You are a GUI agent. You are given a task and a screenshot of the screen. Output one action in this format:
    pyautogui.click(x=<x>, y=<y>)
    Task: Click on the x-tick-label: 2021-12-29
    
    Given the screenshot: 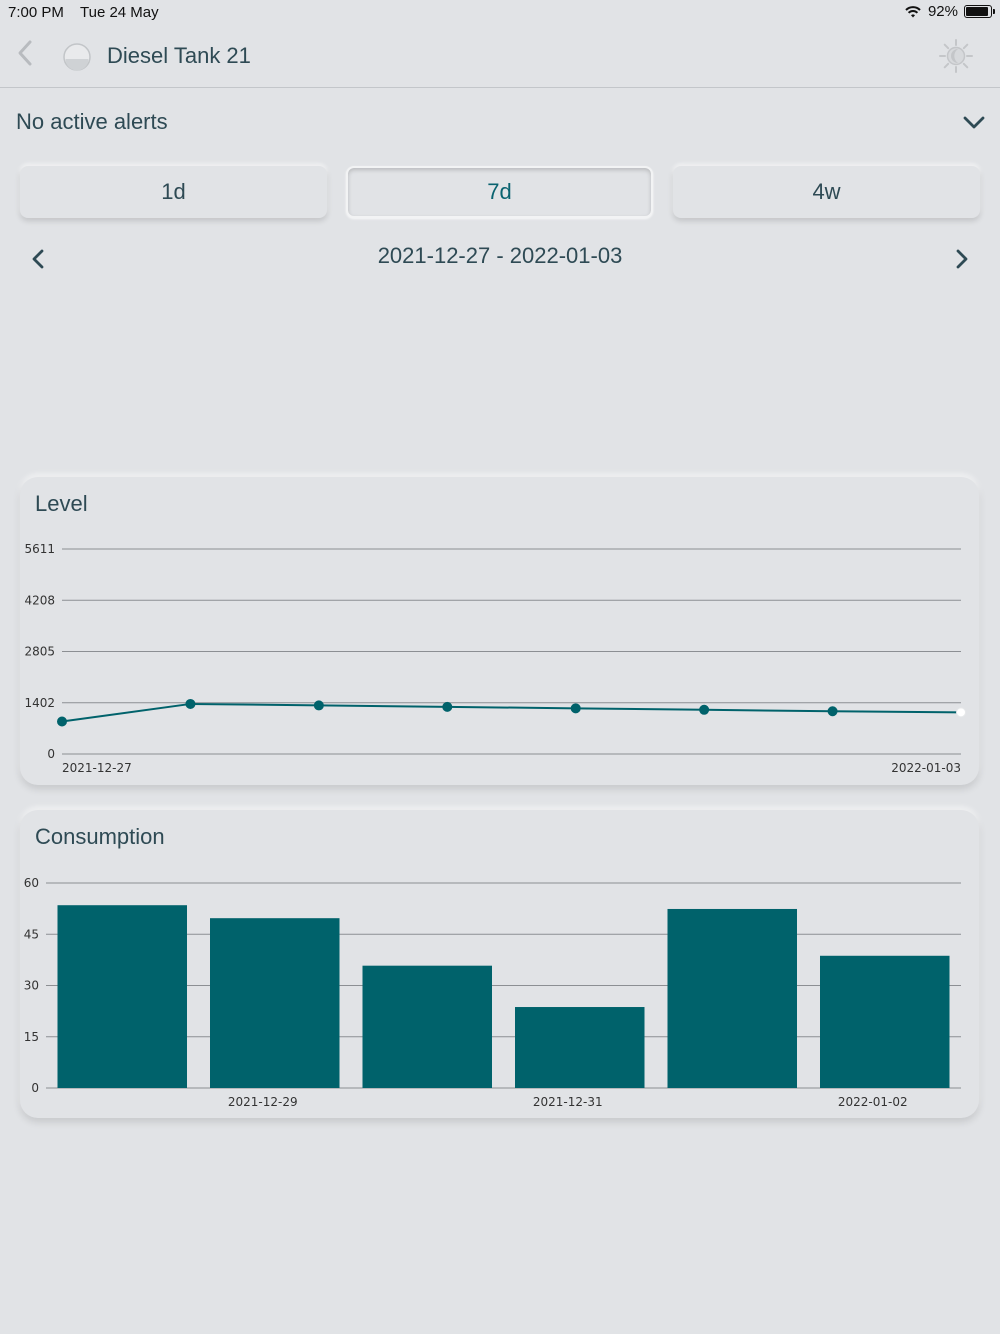 What is the action you would take?
    pyautogui.click(x=263, y=1102)
    